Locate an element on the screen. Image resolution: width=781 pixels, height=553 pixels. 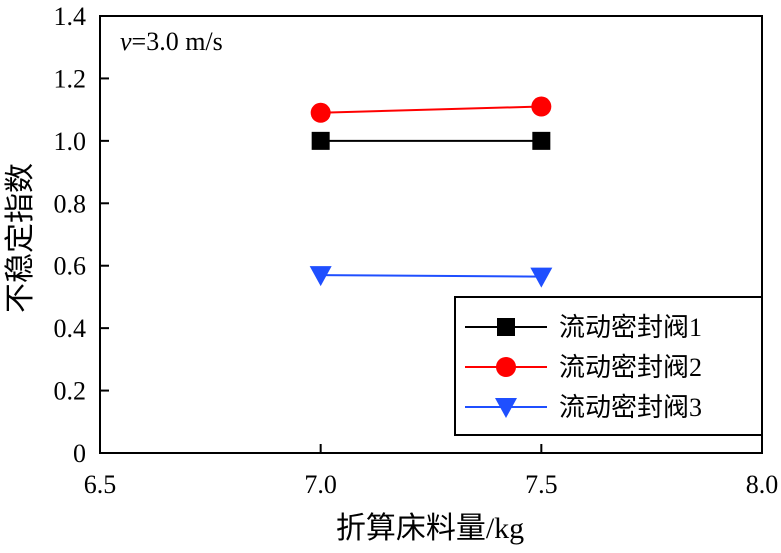
velocity-annotation: v=3.0 m/s is located at coordinates (171, 41).